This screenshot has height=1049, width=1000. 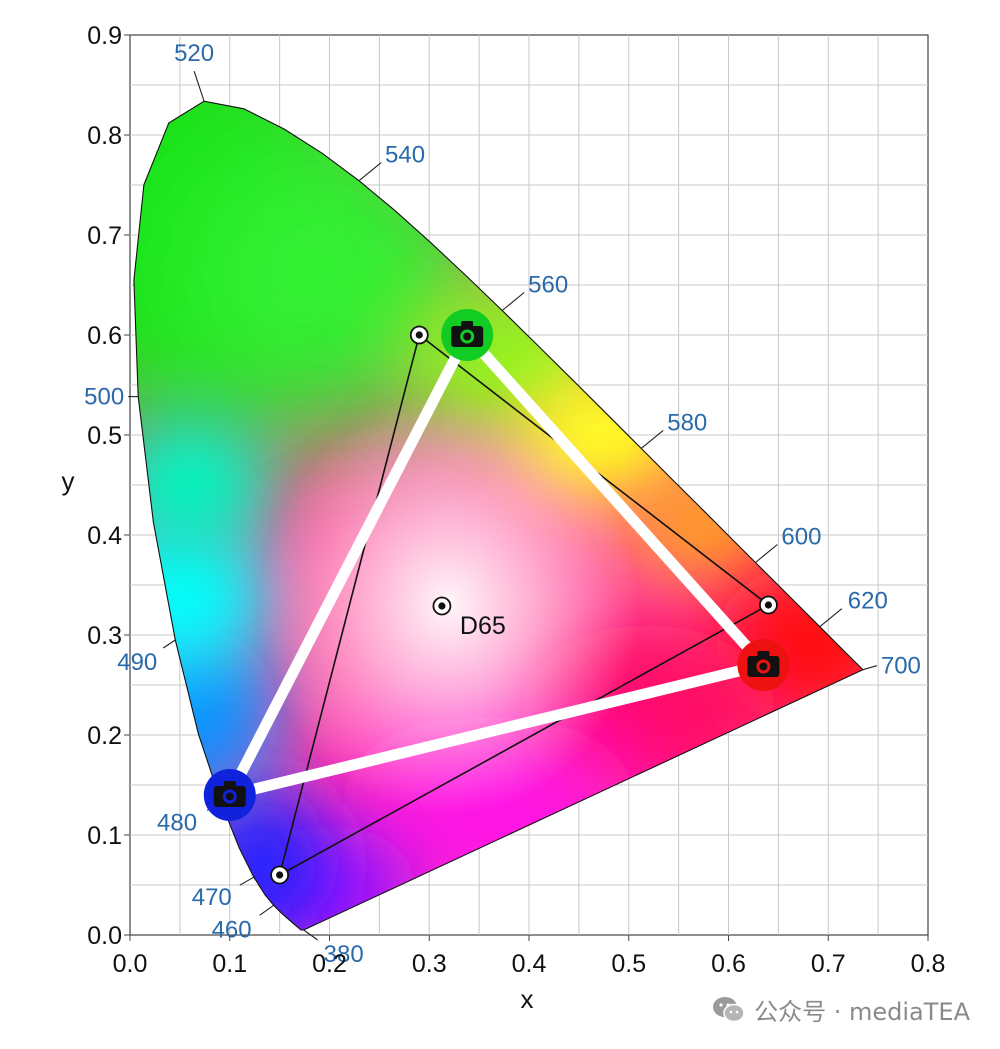 I want to click on y-tick-label: 0.1, so click(x=104, y=836).